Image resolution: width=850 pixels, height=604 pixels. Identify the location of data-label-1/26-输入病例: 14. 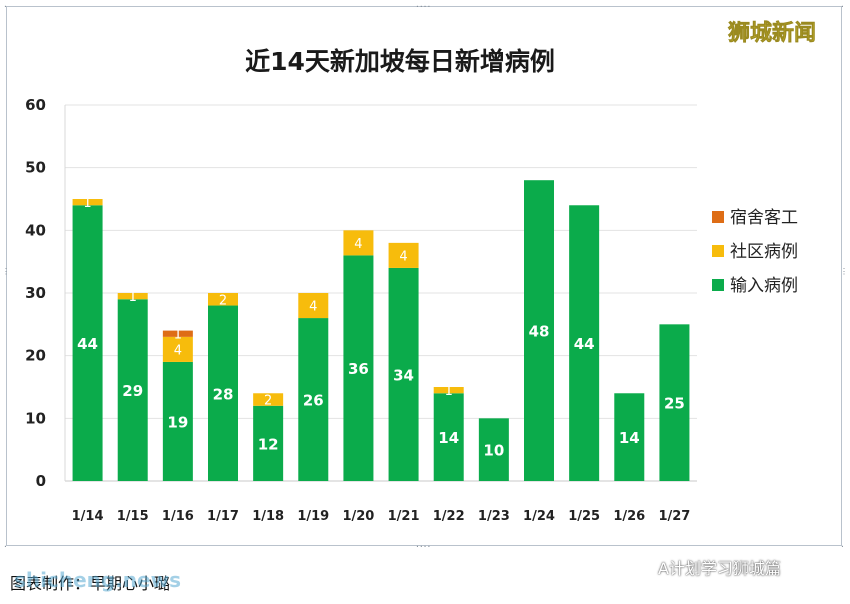
(629, 438).